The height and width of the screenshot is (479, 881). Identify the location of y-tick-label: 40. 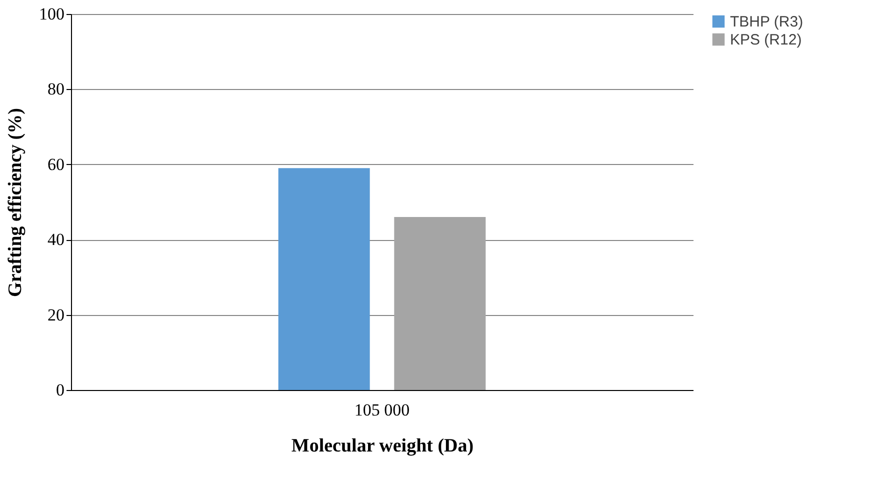
(56, 240).